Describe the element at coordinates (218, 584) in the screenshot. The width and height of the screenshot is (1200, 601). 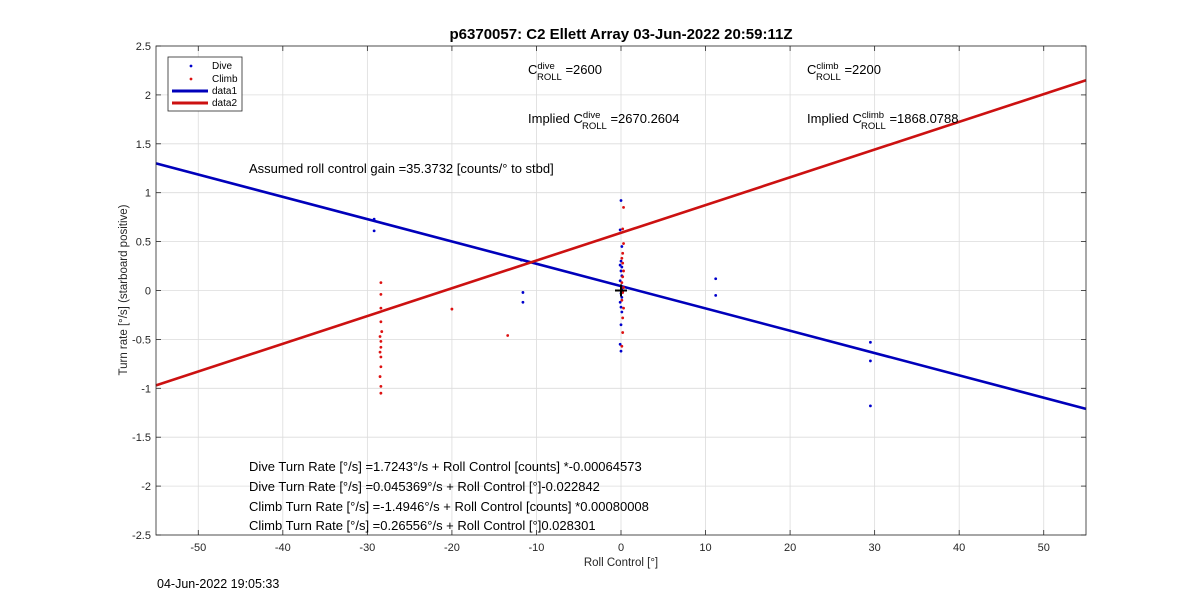
I see `footer-timestamp: 04-Jun-2022 19:05:33` at that location.